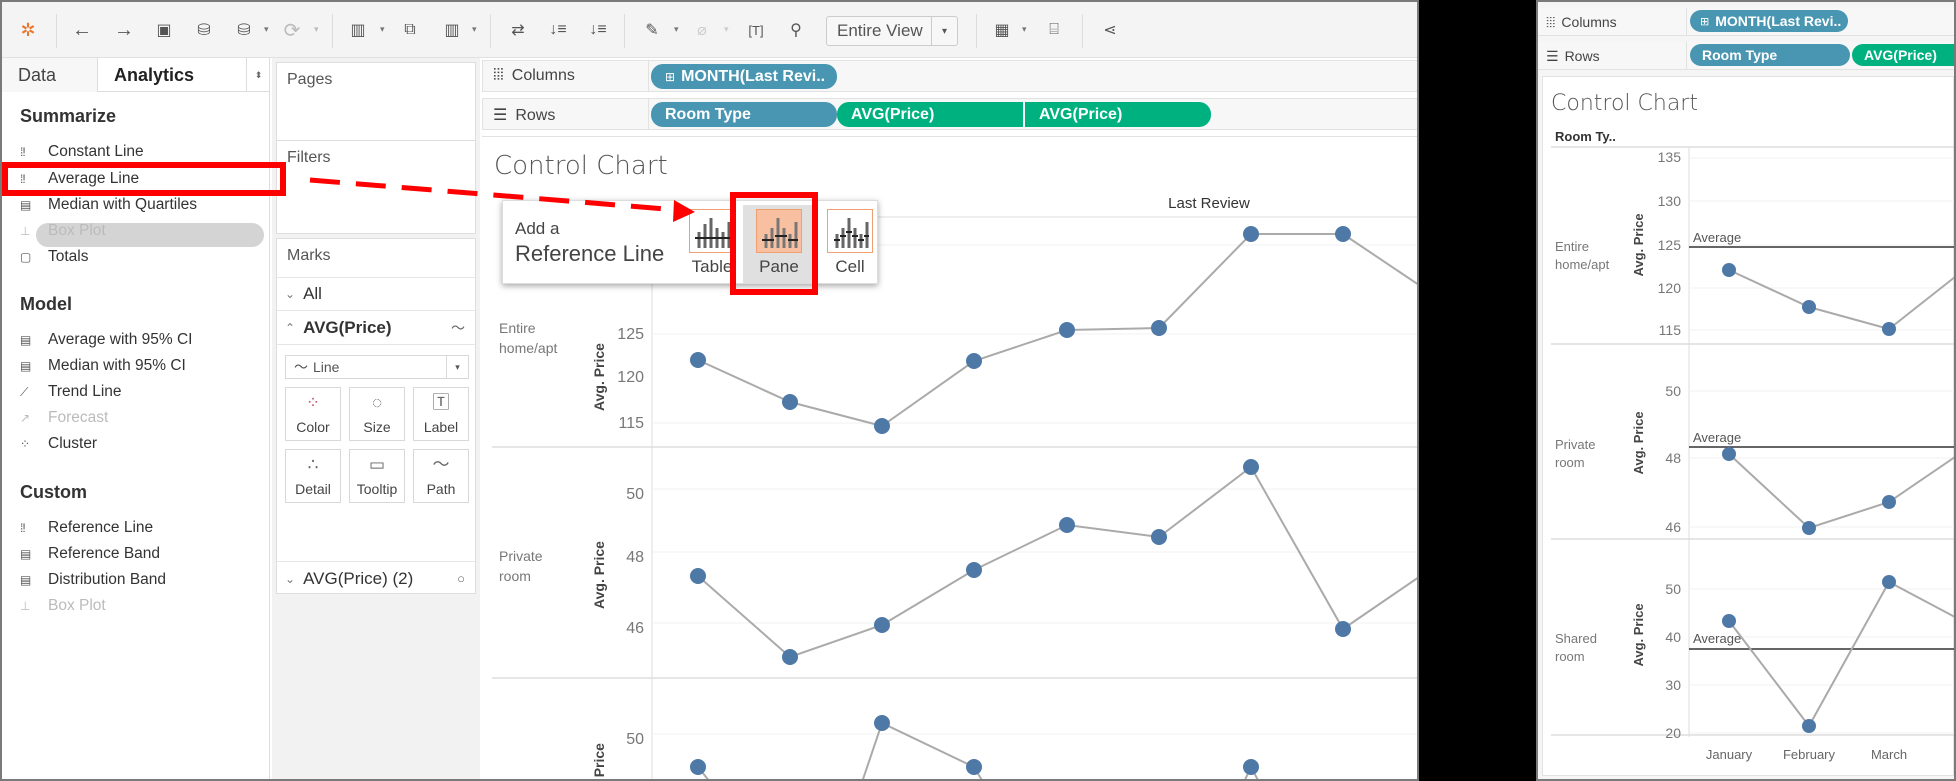  What do you see at coordinates (90, 554) in the screenshot?
I see `item-reference-band: ▤ Reference Band` at bounding box center [90, 554].